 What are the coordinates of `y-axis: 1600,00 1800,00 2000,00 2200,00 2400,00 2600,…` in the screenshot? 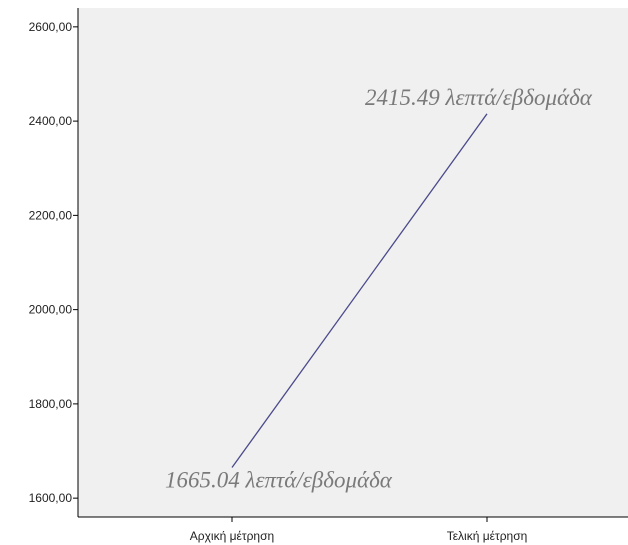 It's located at (54, 262).